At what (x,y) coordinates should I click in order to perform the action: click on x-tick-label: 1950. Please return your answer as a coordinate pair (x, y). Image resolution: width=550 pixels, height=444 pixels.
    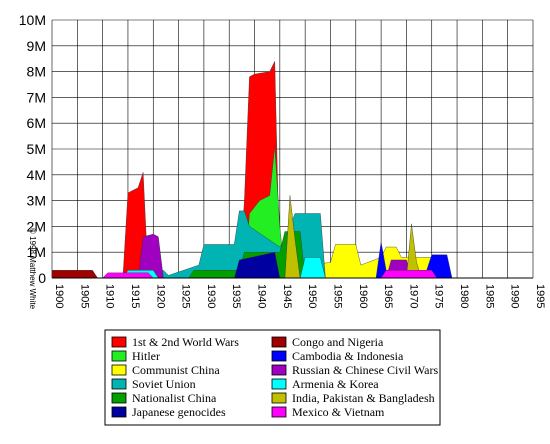
    Looking at the image, I should click on (312, 296).